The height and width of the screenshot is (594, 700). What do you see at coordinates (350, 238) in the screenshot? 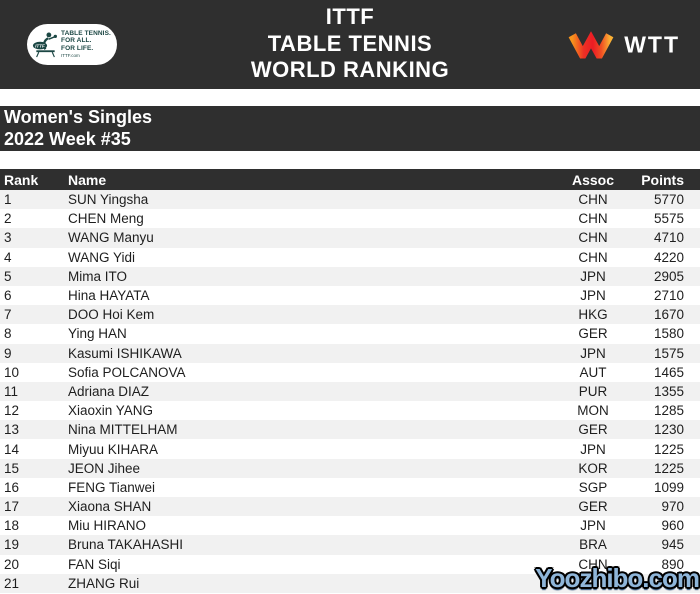
I see `table-row: 3 WANG Manyu CHN 4710` at bounding box center [350, 238].